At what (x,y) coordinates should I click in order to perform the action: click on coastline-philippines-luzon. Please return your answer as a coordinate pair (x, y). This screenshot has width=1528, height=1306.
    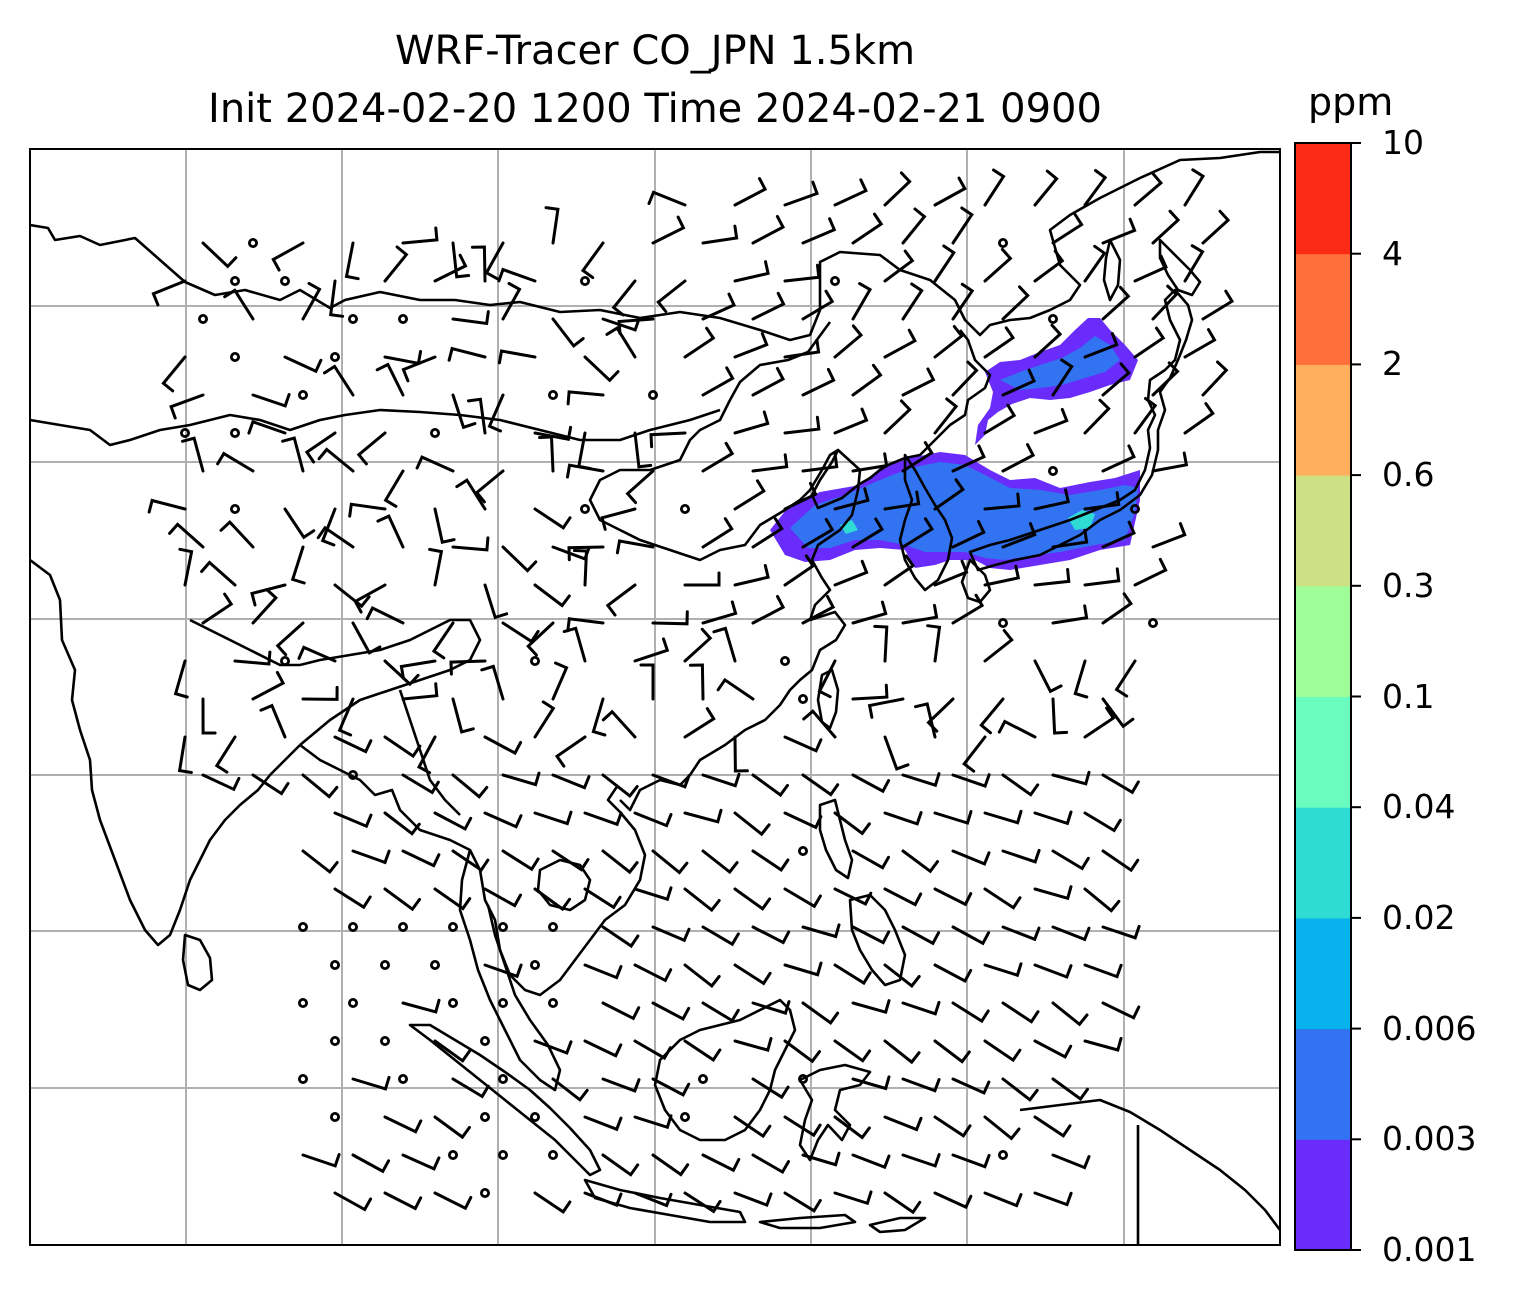
    Looking at the image, I should click on (836, 839).